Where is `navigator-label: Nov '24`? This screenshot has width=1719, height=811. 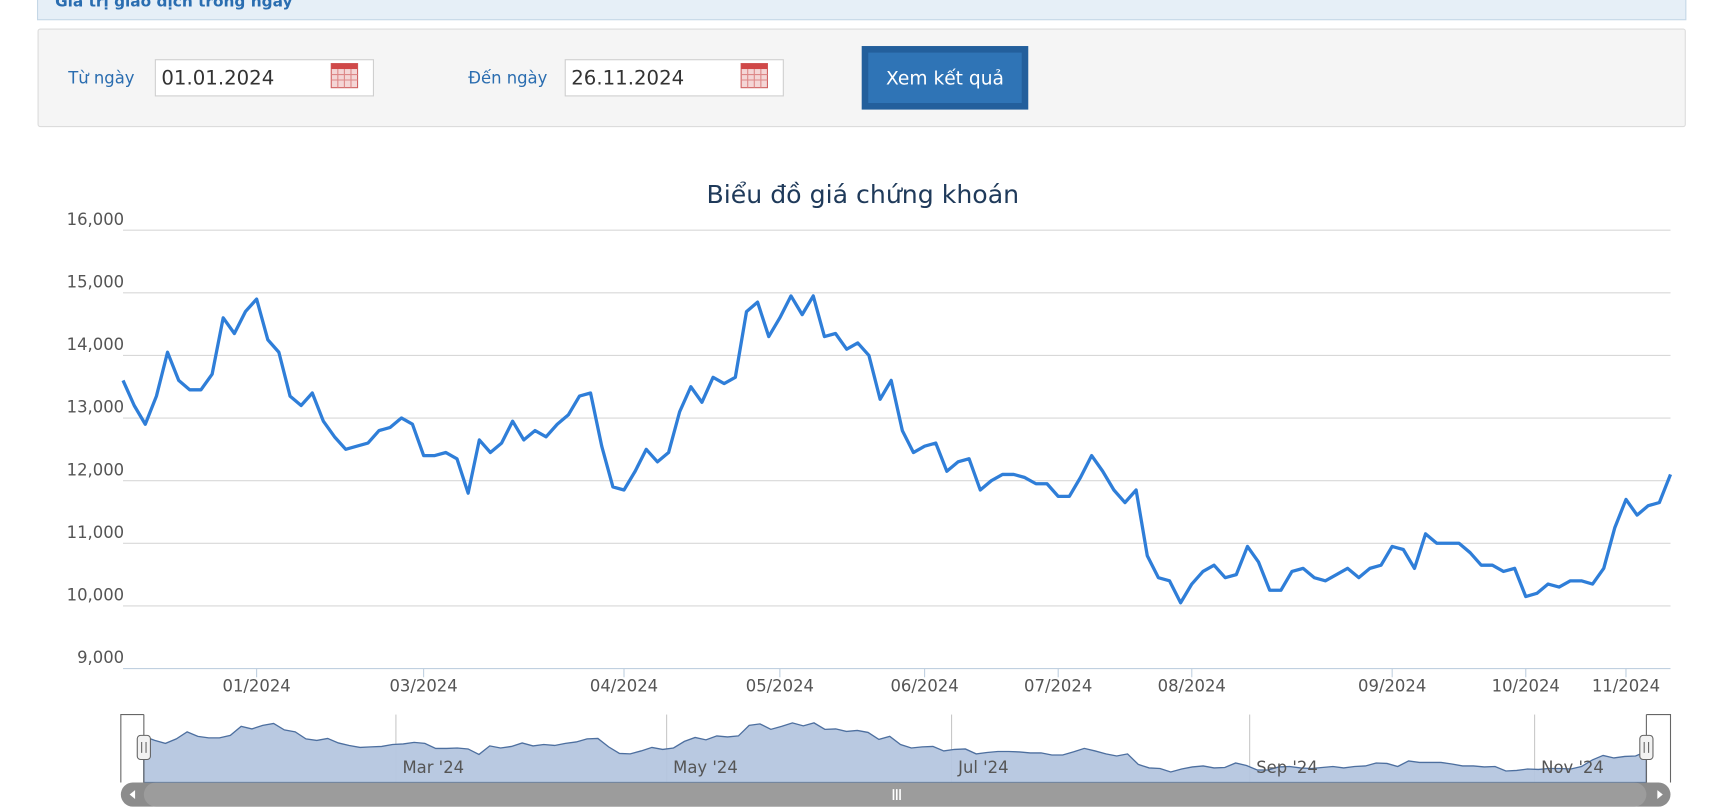
navigator-label: Nov '24 is located at coordinates (1572, 767).